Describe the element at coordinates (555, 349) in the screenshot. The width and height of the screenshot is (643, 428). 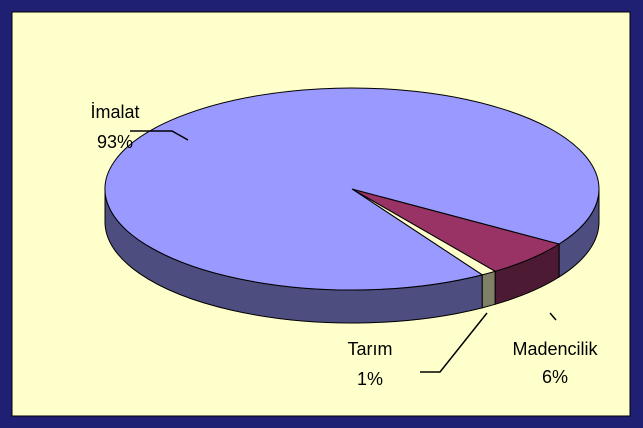
I see `slice-label: Madencilik` at that location.